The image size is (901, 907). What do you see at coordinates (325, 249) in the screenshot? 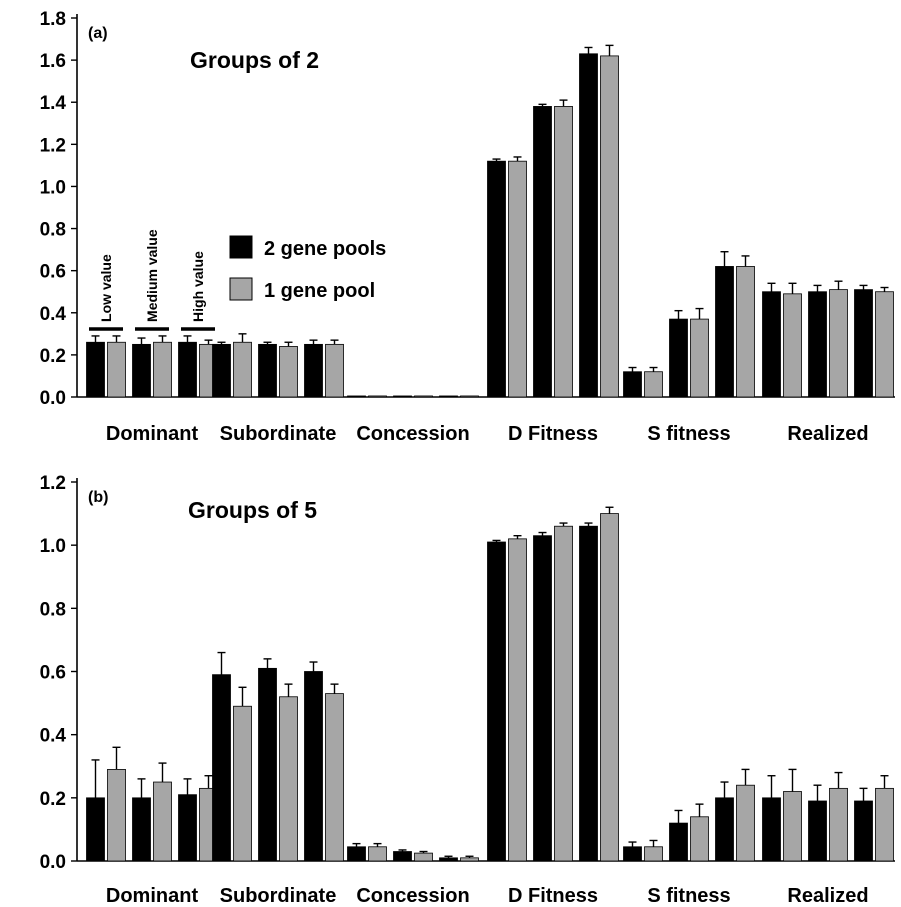
I see `legend-label: 2 gene pools` at bounding box center [325, 249].